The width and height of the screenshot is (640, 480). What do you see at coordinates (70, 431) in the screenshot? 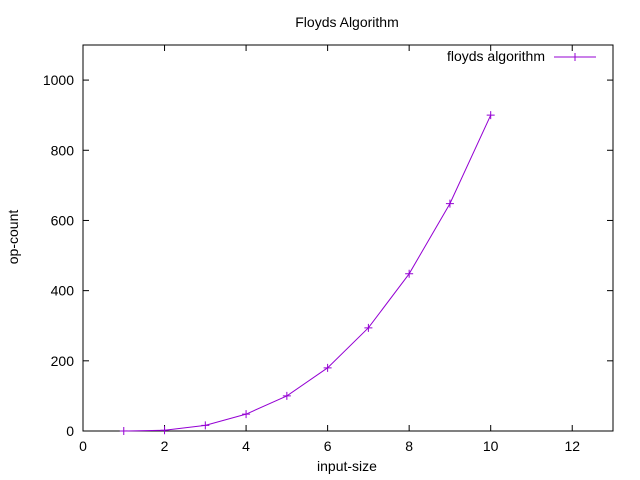
I see `y-tick-label: 0` at bounding box center [70, 431].